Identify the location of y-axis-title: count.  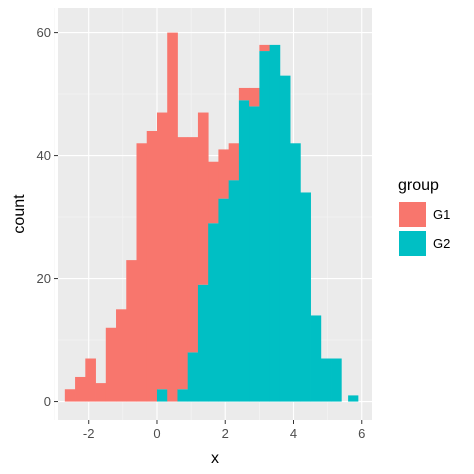
(19, 214).